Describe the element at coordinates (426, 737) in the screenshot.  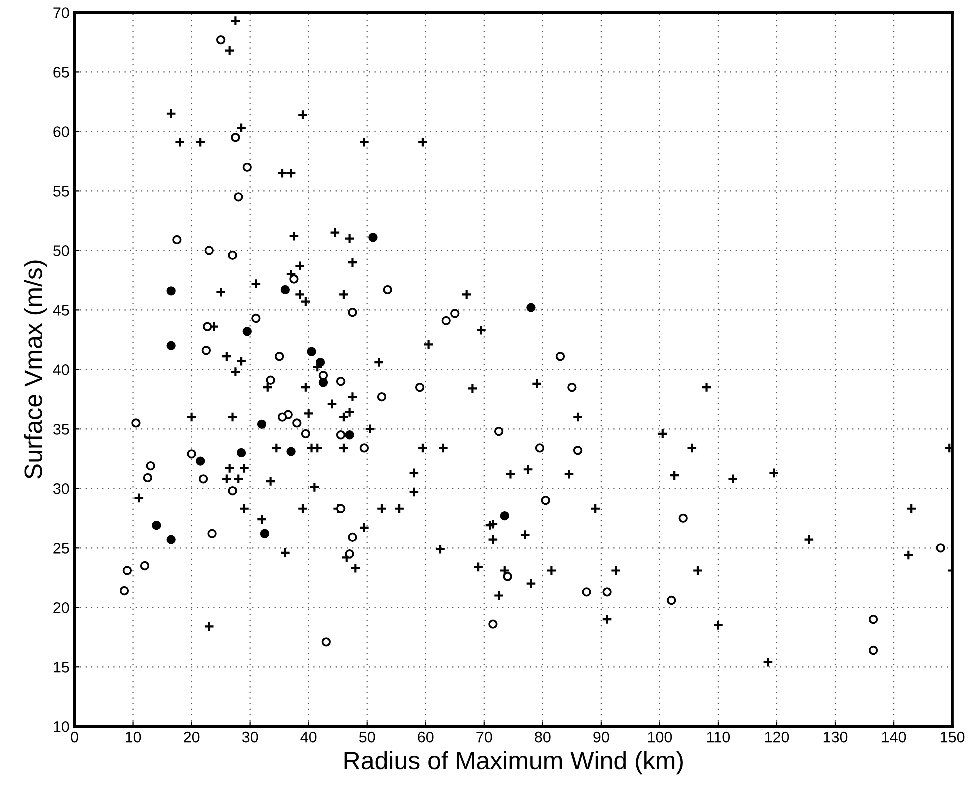
I see `x-tick-label: 60` at that location.